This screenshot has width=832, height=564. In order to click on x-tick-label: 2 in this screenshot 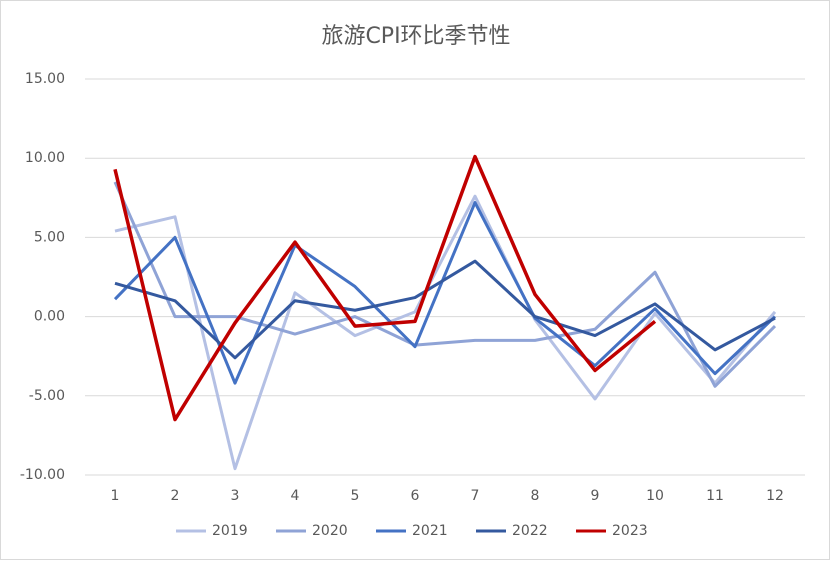, I will do `click(175, 496)`.